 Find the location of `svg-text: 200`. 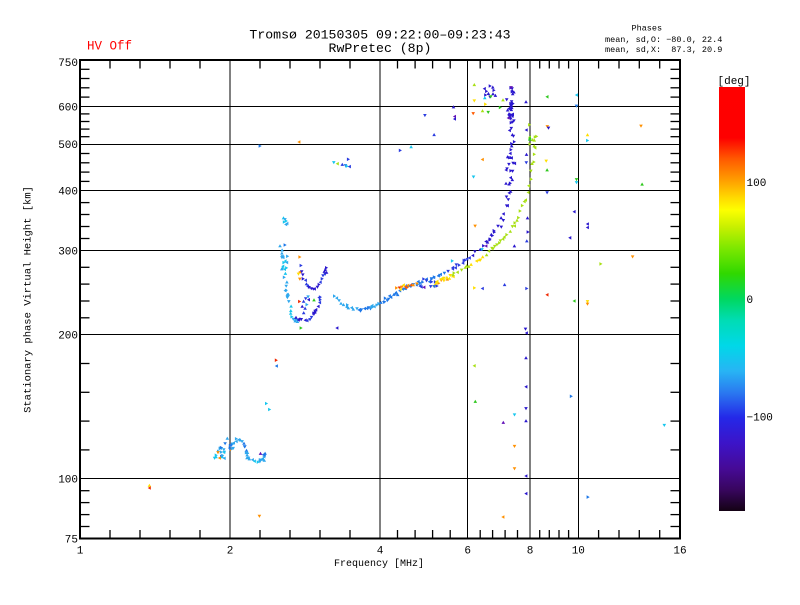

svg-text: 200 is located at coordinates (68, 337).